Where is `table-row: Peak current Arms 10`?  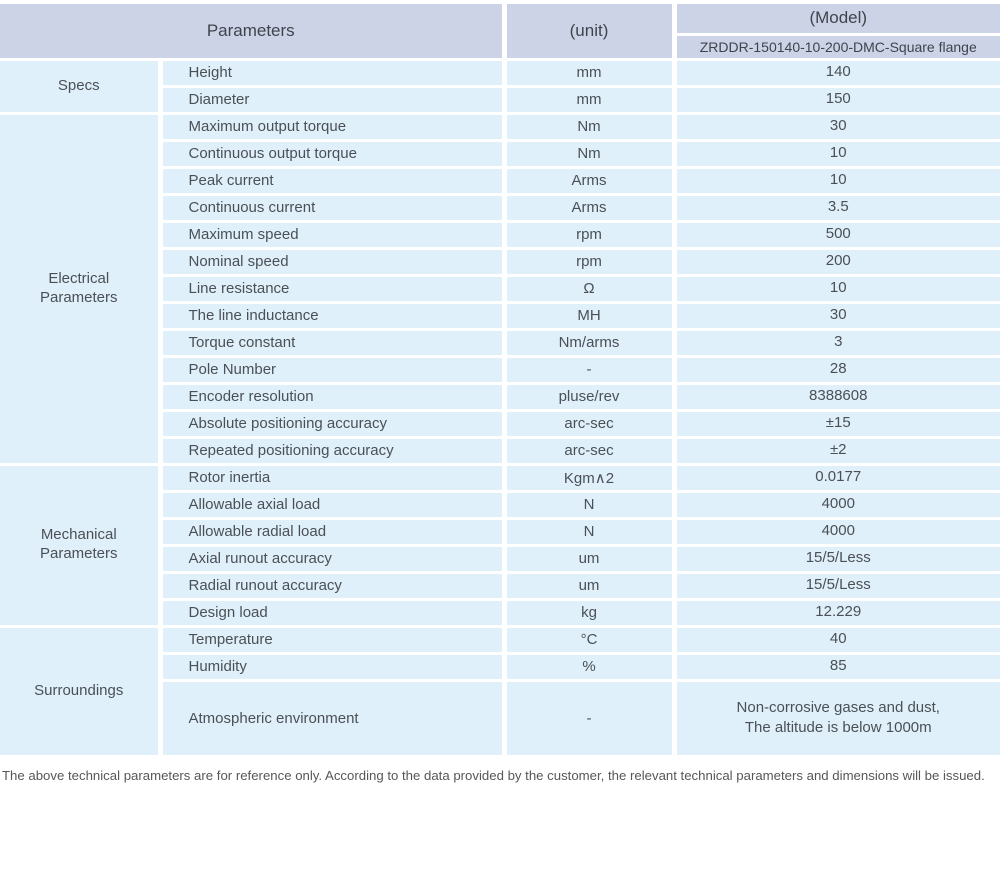
table-row: Peak current Arms 10 is located at coordinates (500, 181).